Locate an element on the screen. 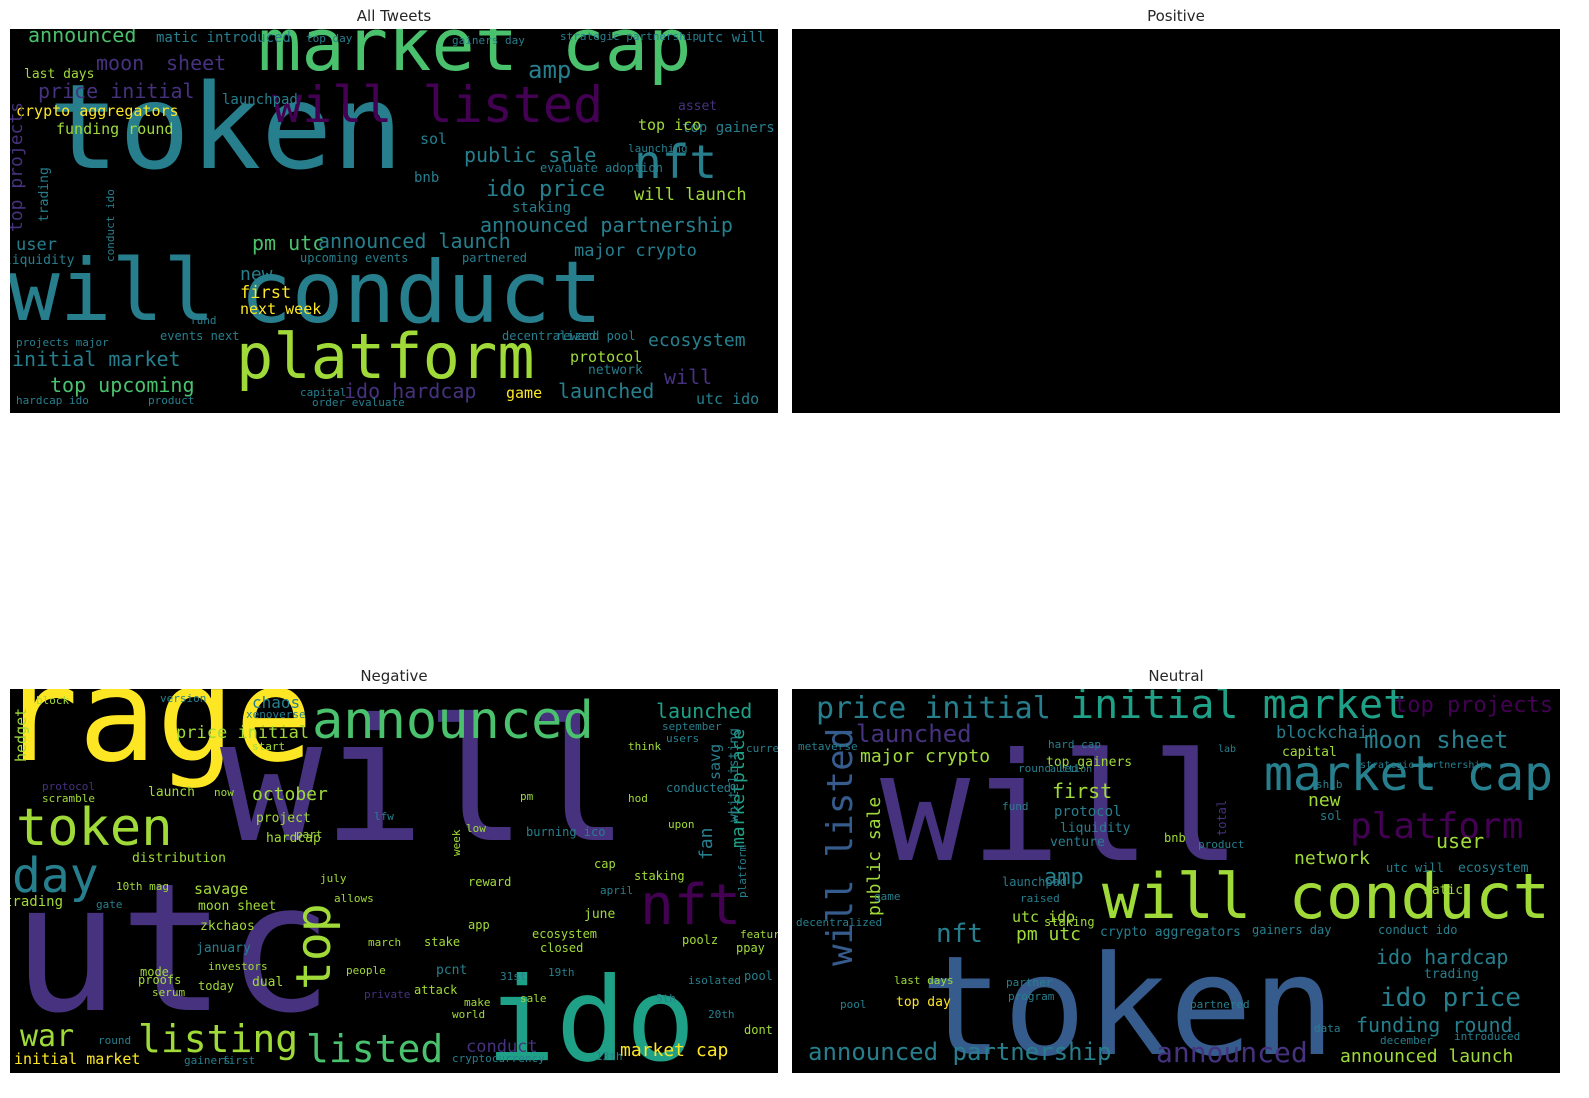 This screenshot has height=1098, width=1589. word-31st: 31st is located at coordinates (513, 976).